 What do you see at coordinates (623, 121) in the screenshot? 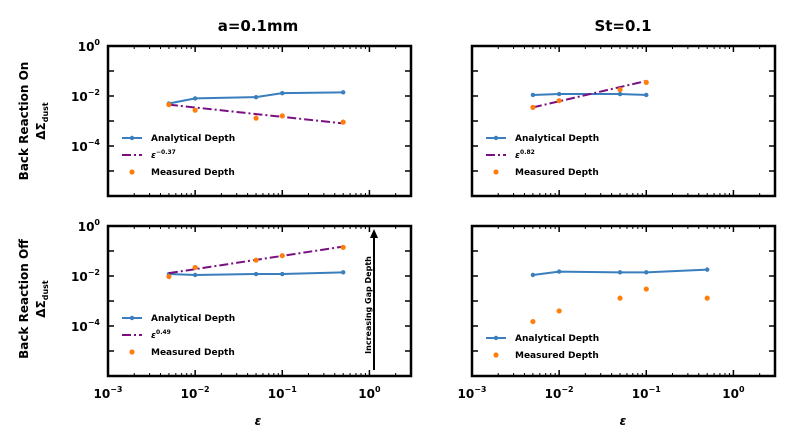
I see `panel-top-right: Analytical Depth ε0.82 Measured Depth` at bounding box center [623, 121].